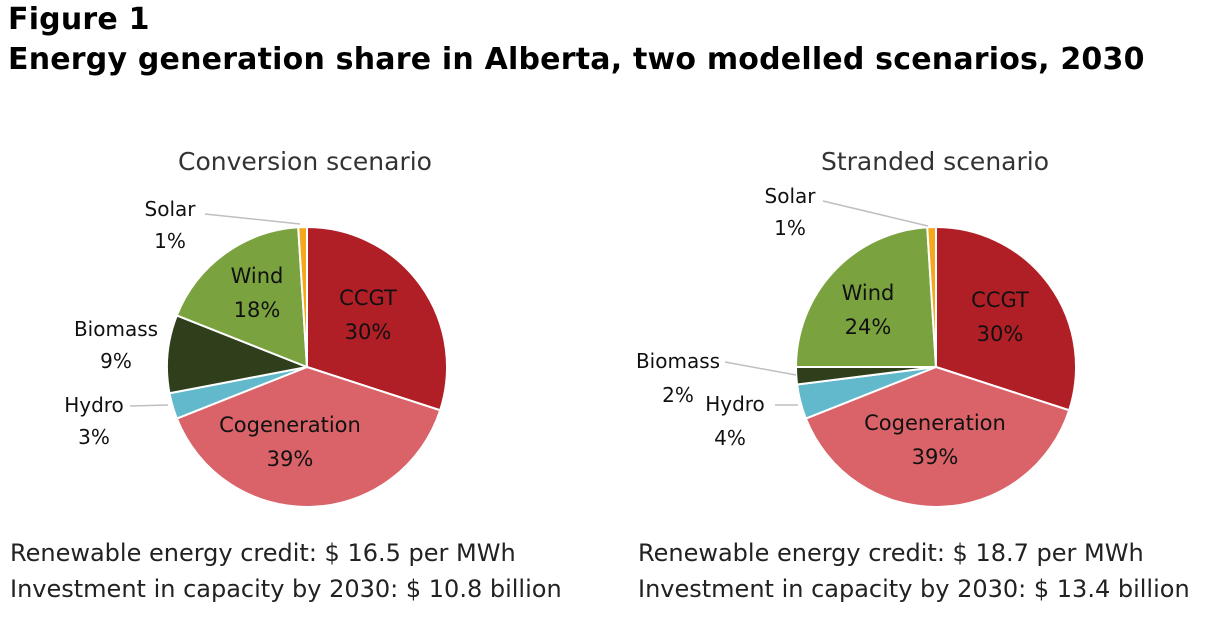 Image resolution: width=1221 pixels, height=620 pixels. I want to click on slice-value-biomass: 2%, so click(678, 395).